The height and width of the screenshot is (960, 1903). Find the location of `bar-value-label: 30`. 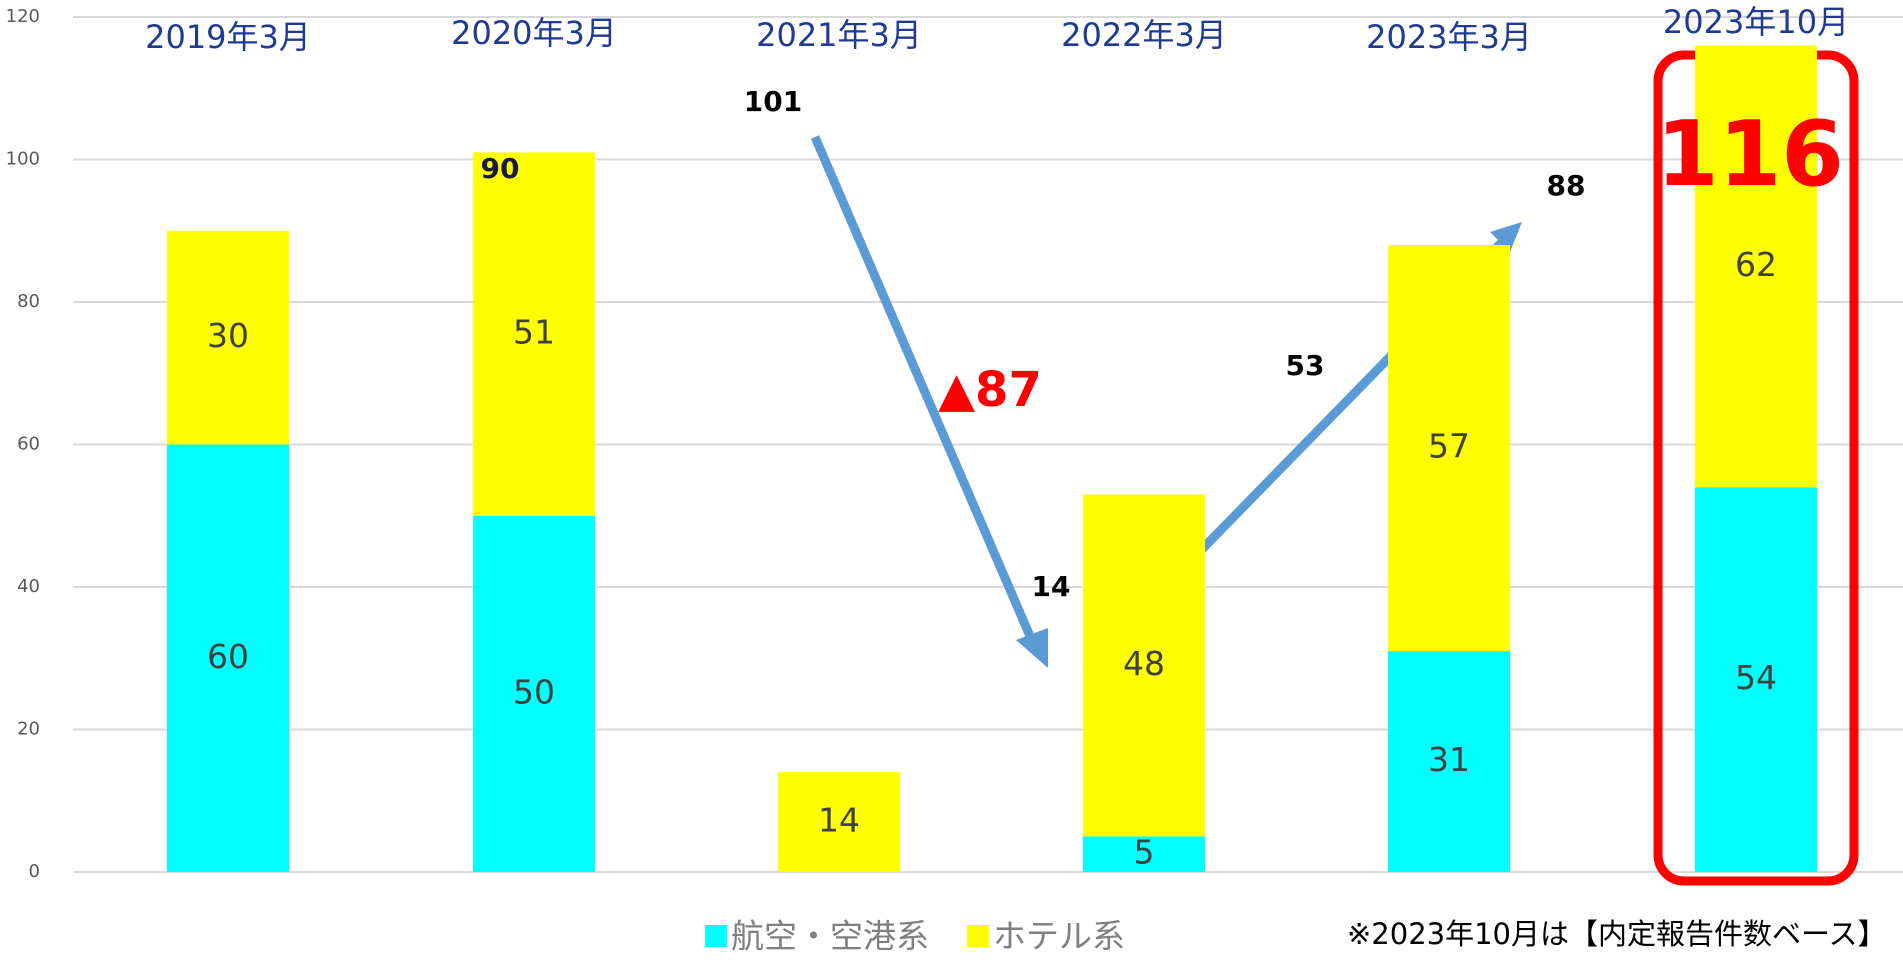

bar-value-label: 30 is located at coordinates (228, 335).